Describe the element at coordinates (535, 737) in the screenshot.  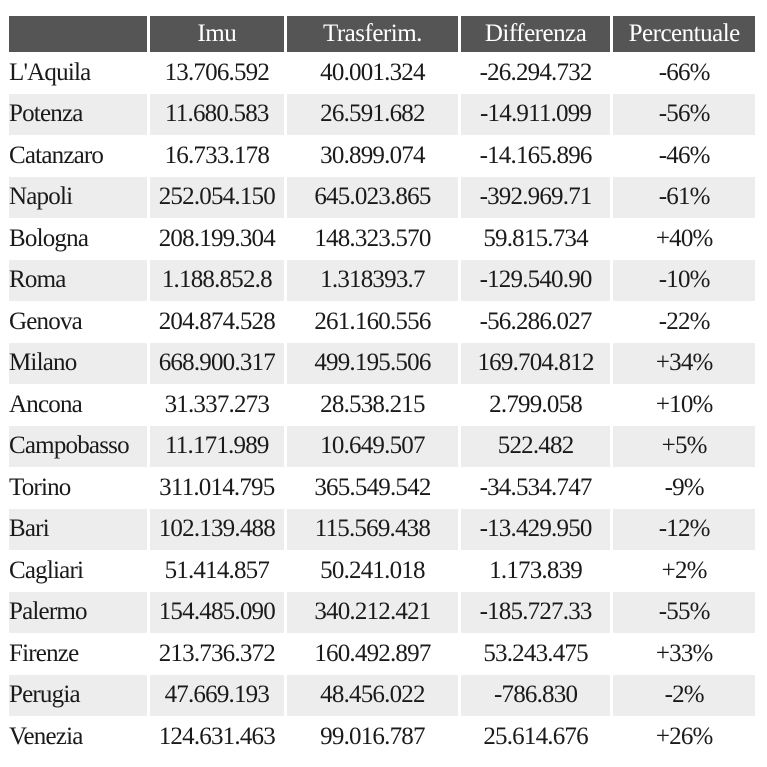
I see `differenza-cell: 25.614.676` at that location.